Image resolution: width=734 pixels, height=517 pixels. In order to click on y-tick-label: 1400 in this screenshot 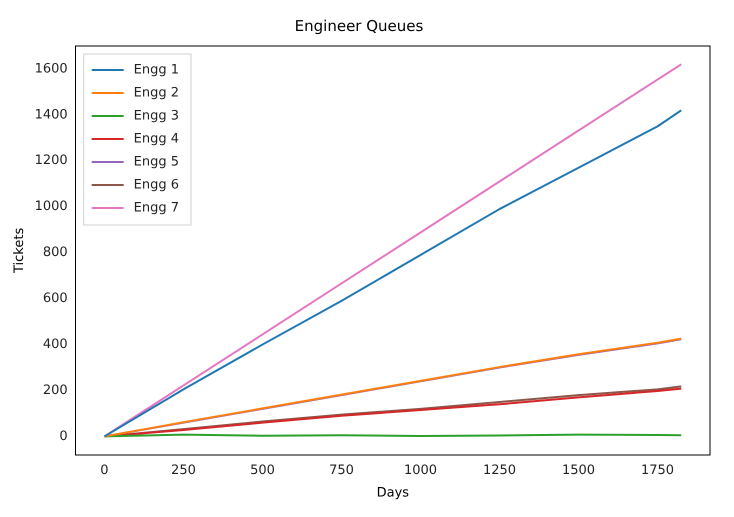, I will do `click(51, 114)`.